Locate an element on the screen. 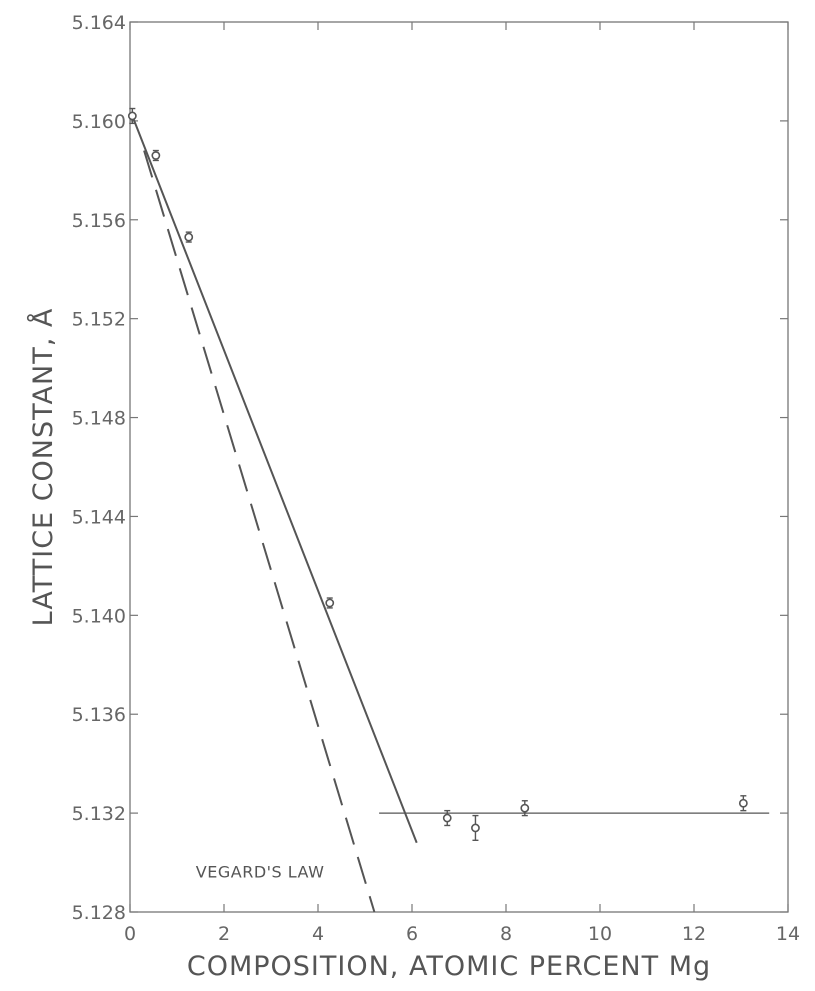 This screenshot has height=991, width=815. y-tick-label: 5.152 is located at coordinates (99, 320).